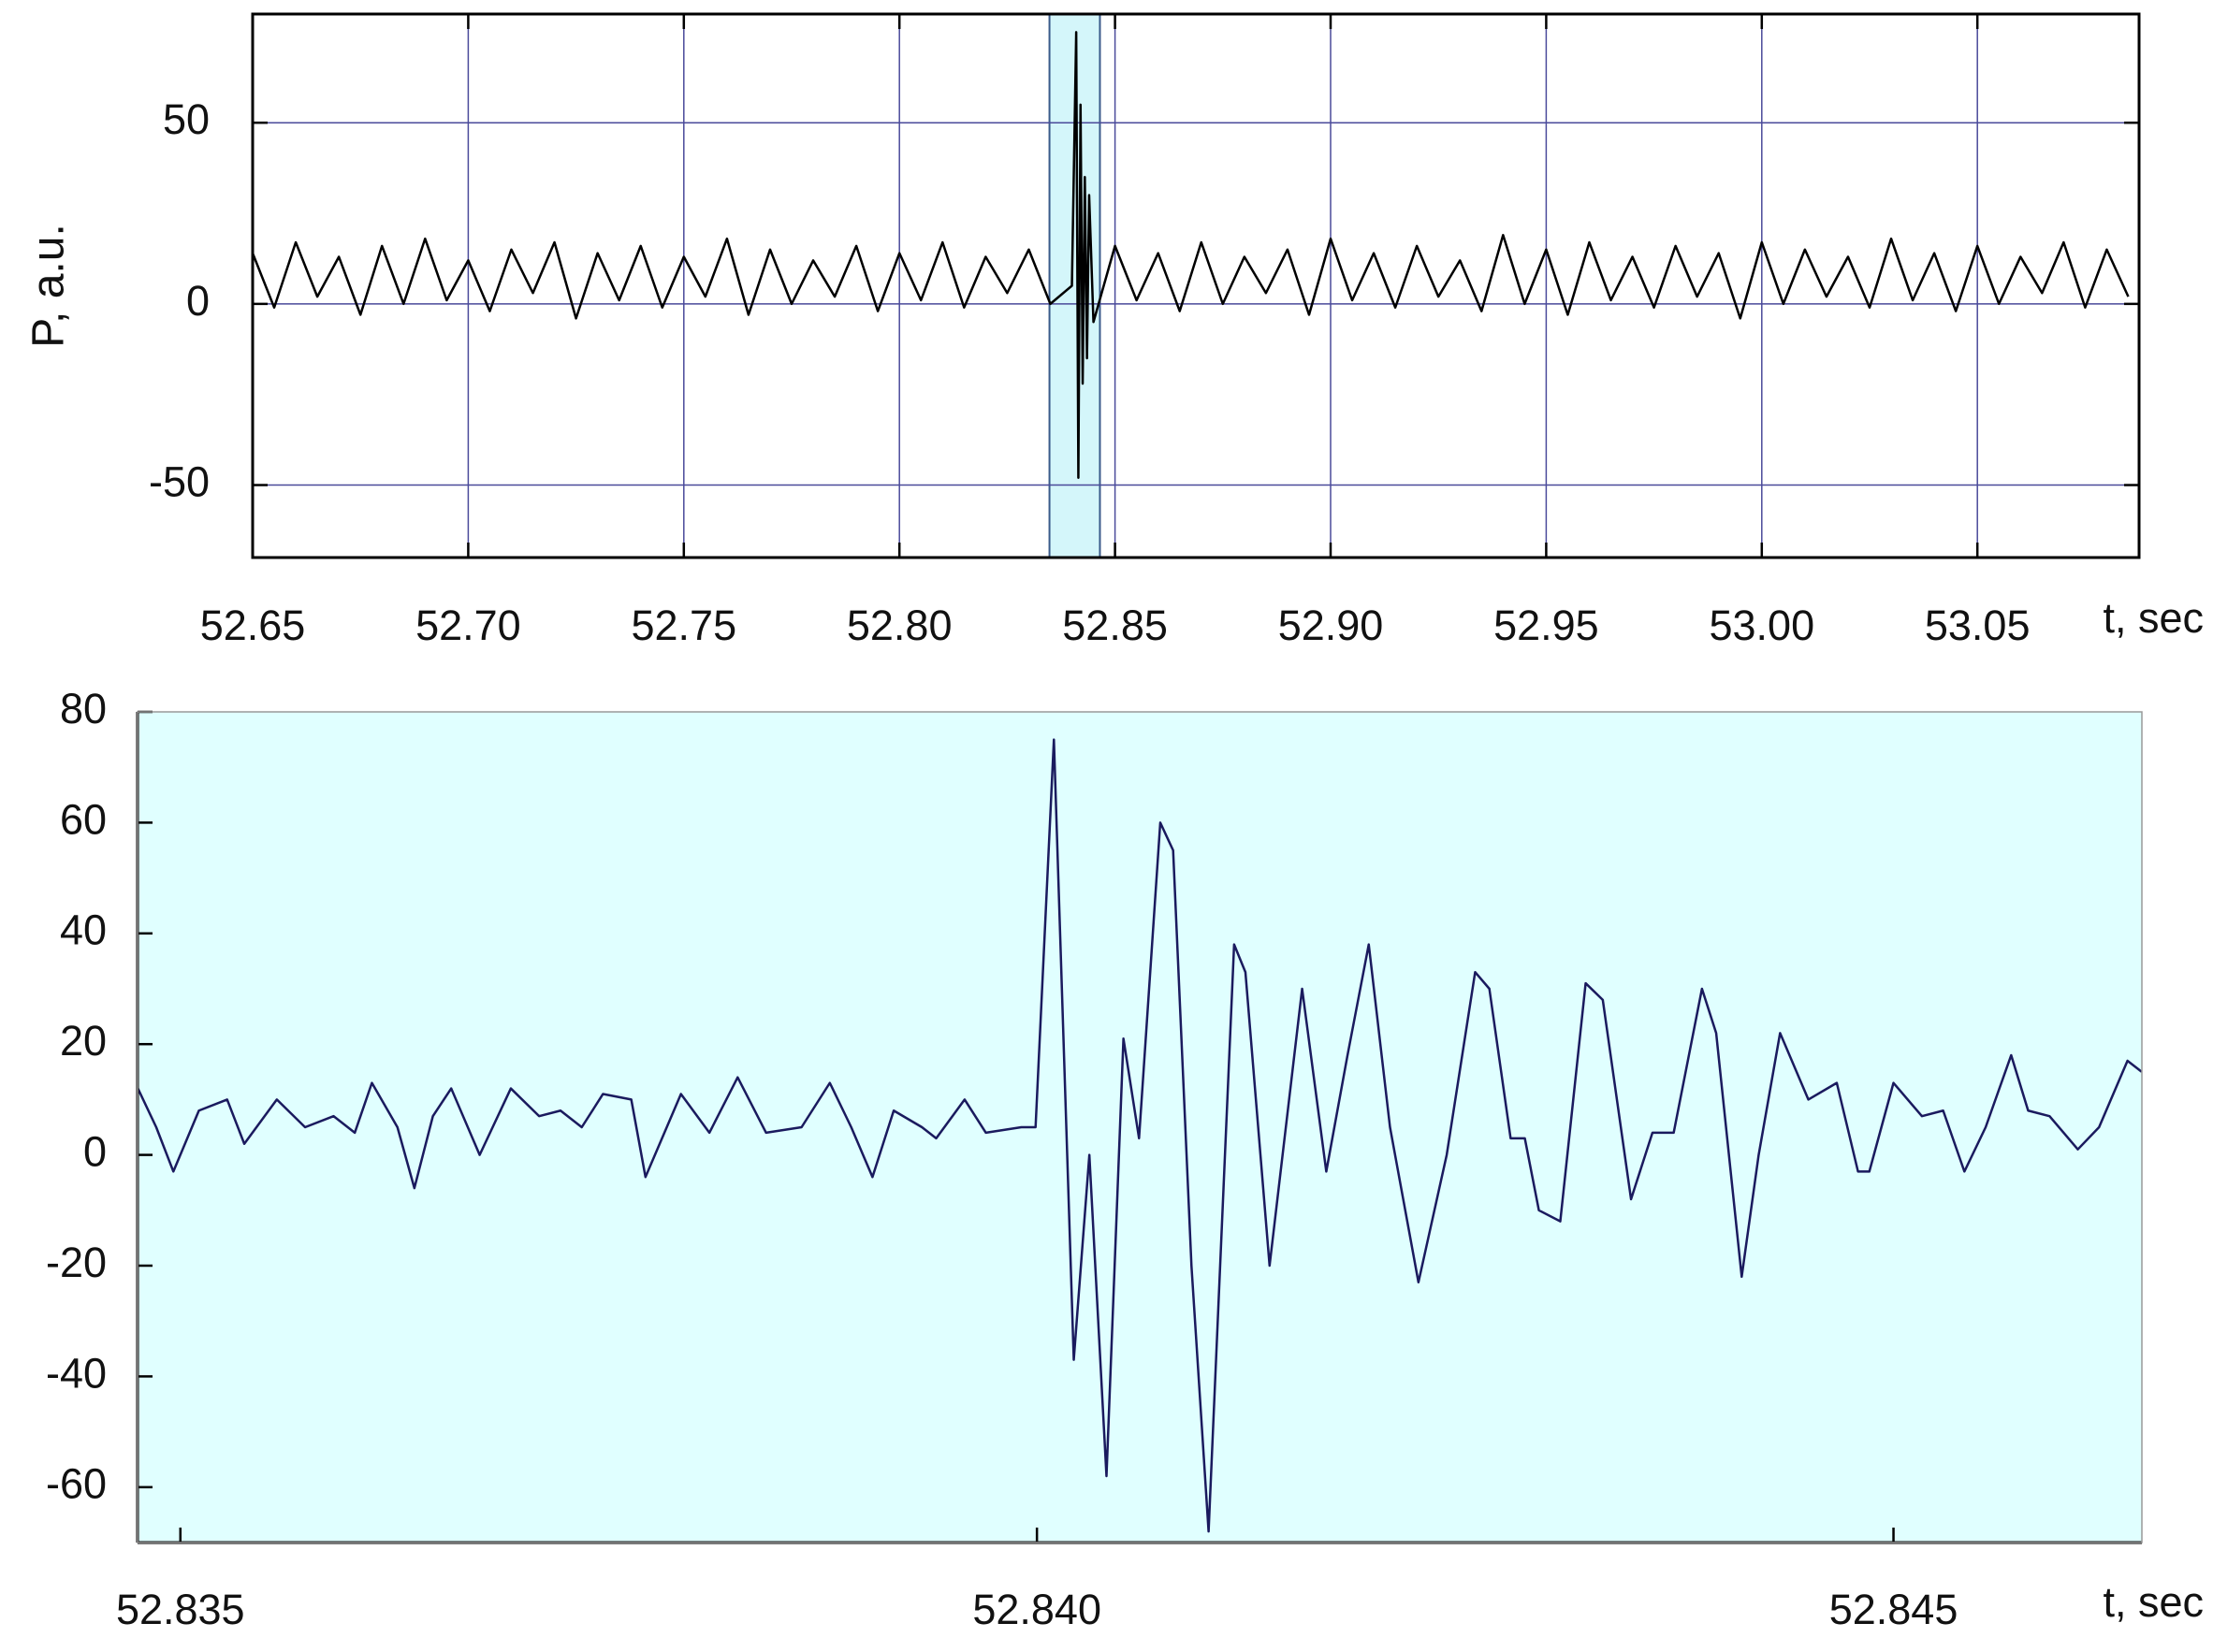 This screenshot has height=1652, width=2213. What do you see at coordinates (83, 930) in the screenshot?
I see `y-tick-label: 40` at bounding box center [83, 930].